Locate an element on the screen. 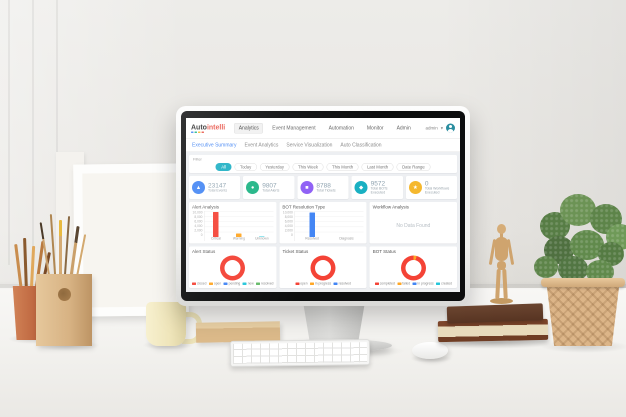 Image resolution: width=626 pixels, height=417 pixels. app-logo: Autointelli is located at coordinates (208, 128).